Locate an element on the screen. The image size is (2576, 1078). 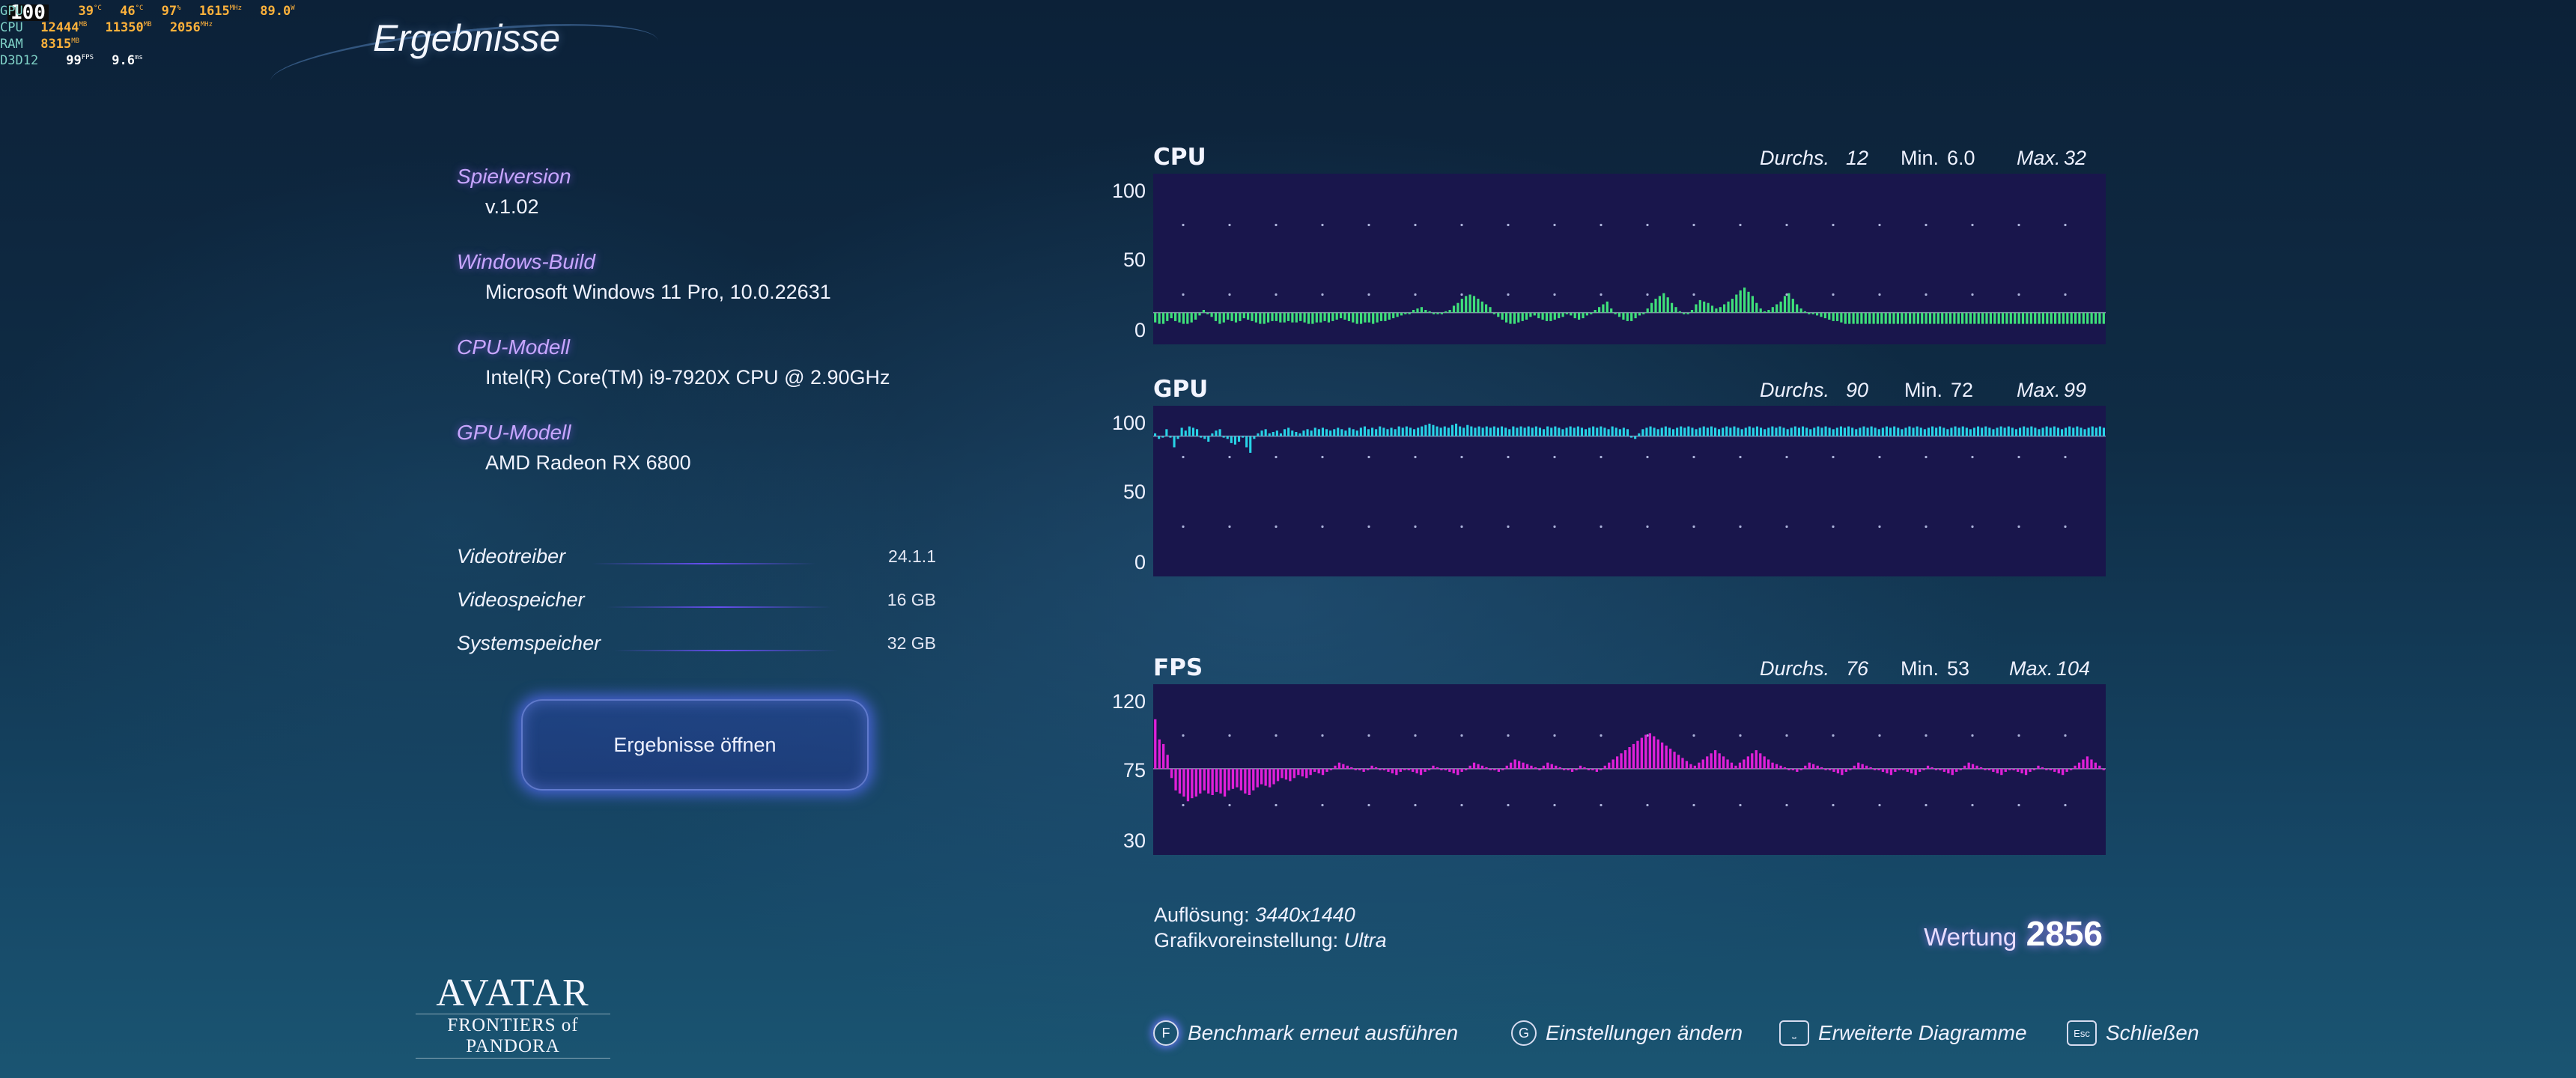
rerun-benchmark-button: F Benchmark erneut ausführen is located at coordinates (1305, 1033).